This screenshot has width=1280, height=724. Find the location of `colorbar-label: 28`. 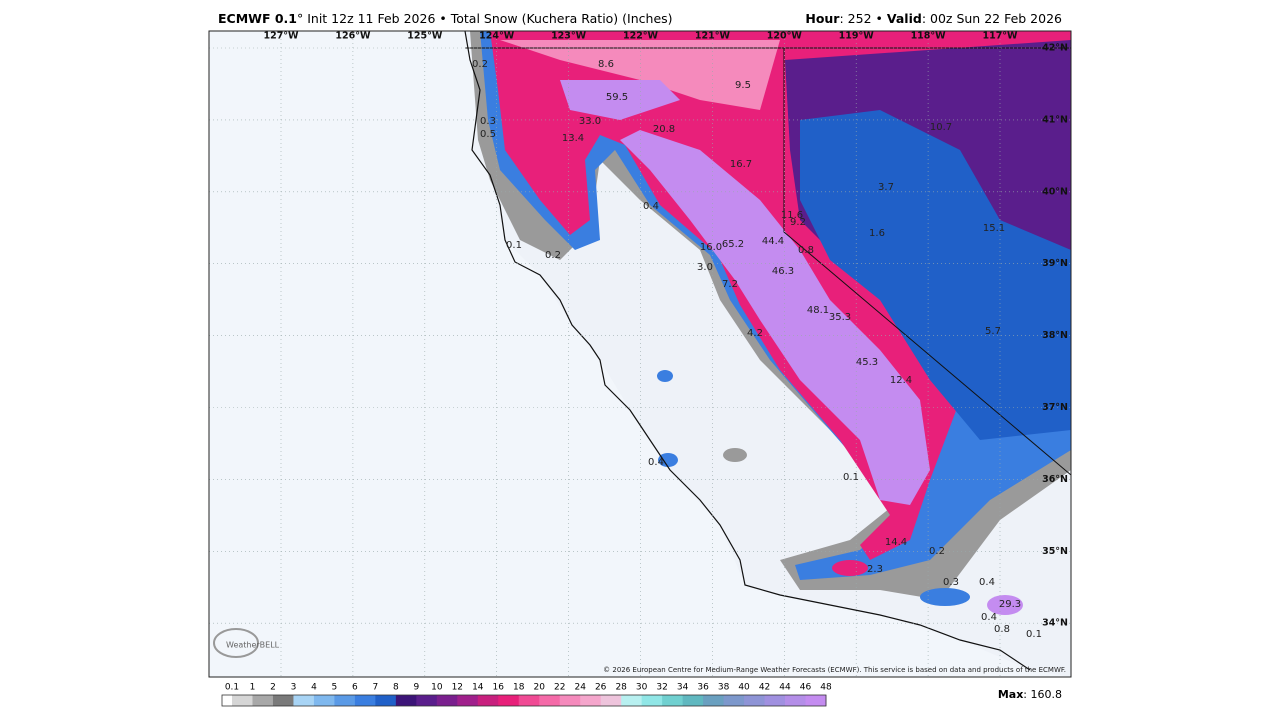

colorbar-label: 28 is located at coordinates (621, 688).